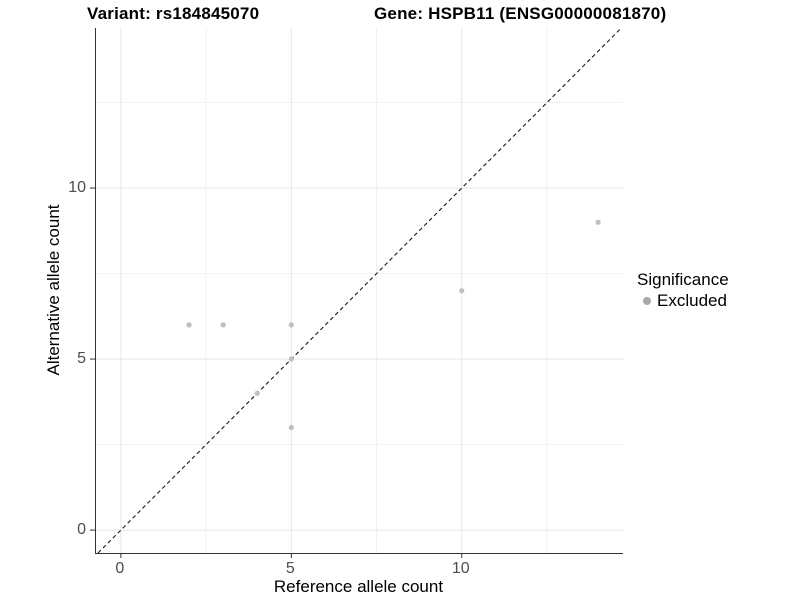  What do you see at coordinates (683, 290) in the screenshot?
I see `legend: Significance Excluded` at bounding box center [683, 290].